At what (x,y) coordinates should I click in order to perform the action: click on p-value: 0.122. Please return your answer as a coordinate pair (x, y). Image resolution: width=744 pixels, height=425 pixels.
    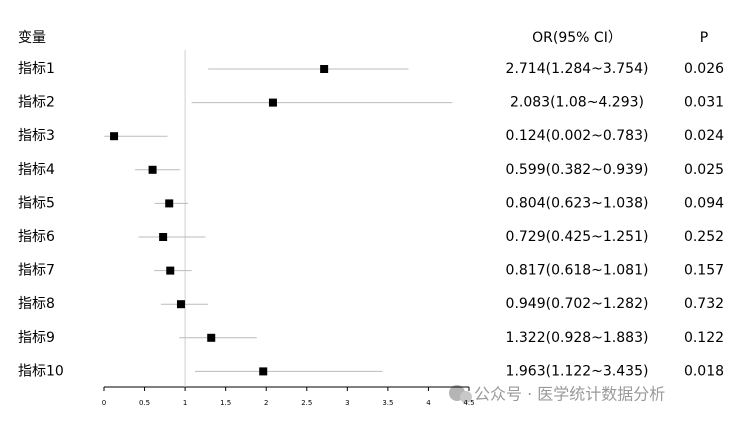
    Looking at the image, I should click on (704, 338).